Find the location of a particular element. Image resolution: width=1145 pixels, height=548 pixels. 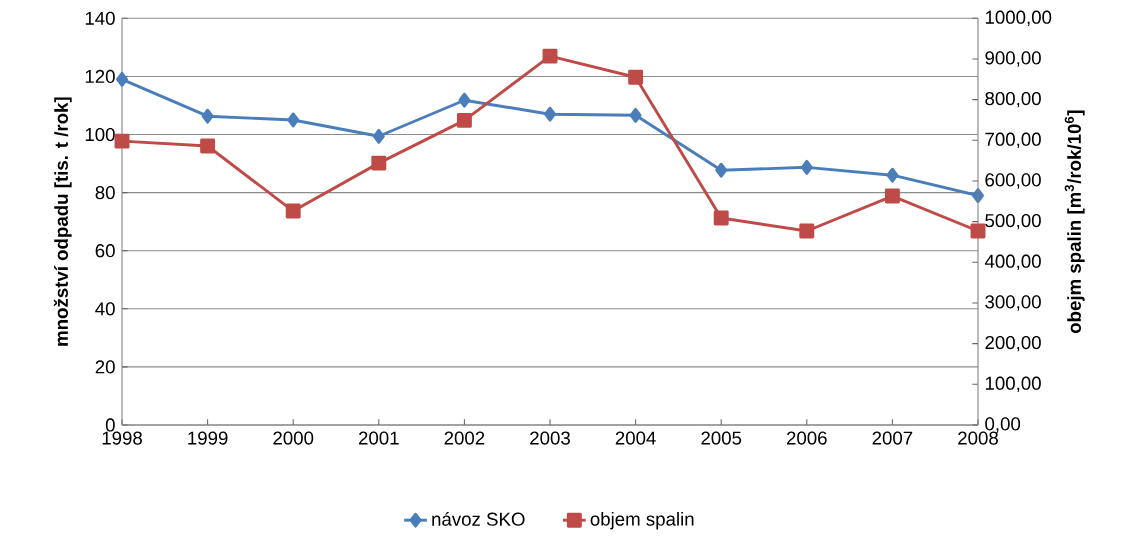

y2-tick-label: 100,00 is located at coordinates (1013, 384).